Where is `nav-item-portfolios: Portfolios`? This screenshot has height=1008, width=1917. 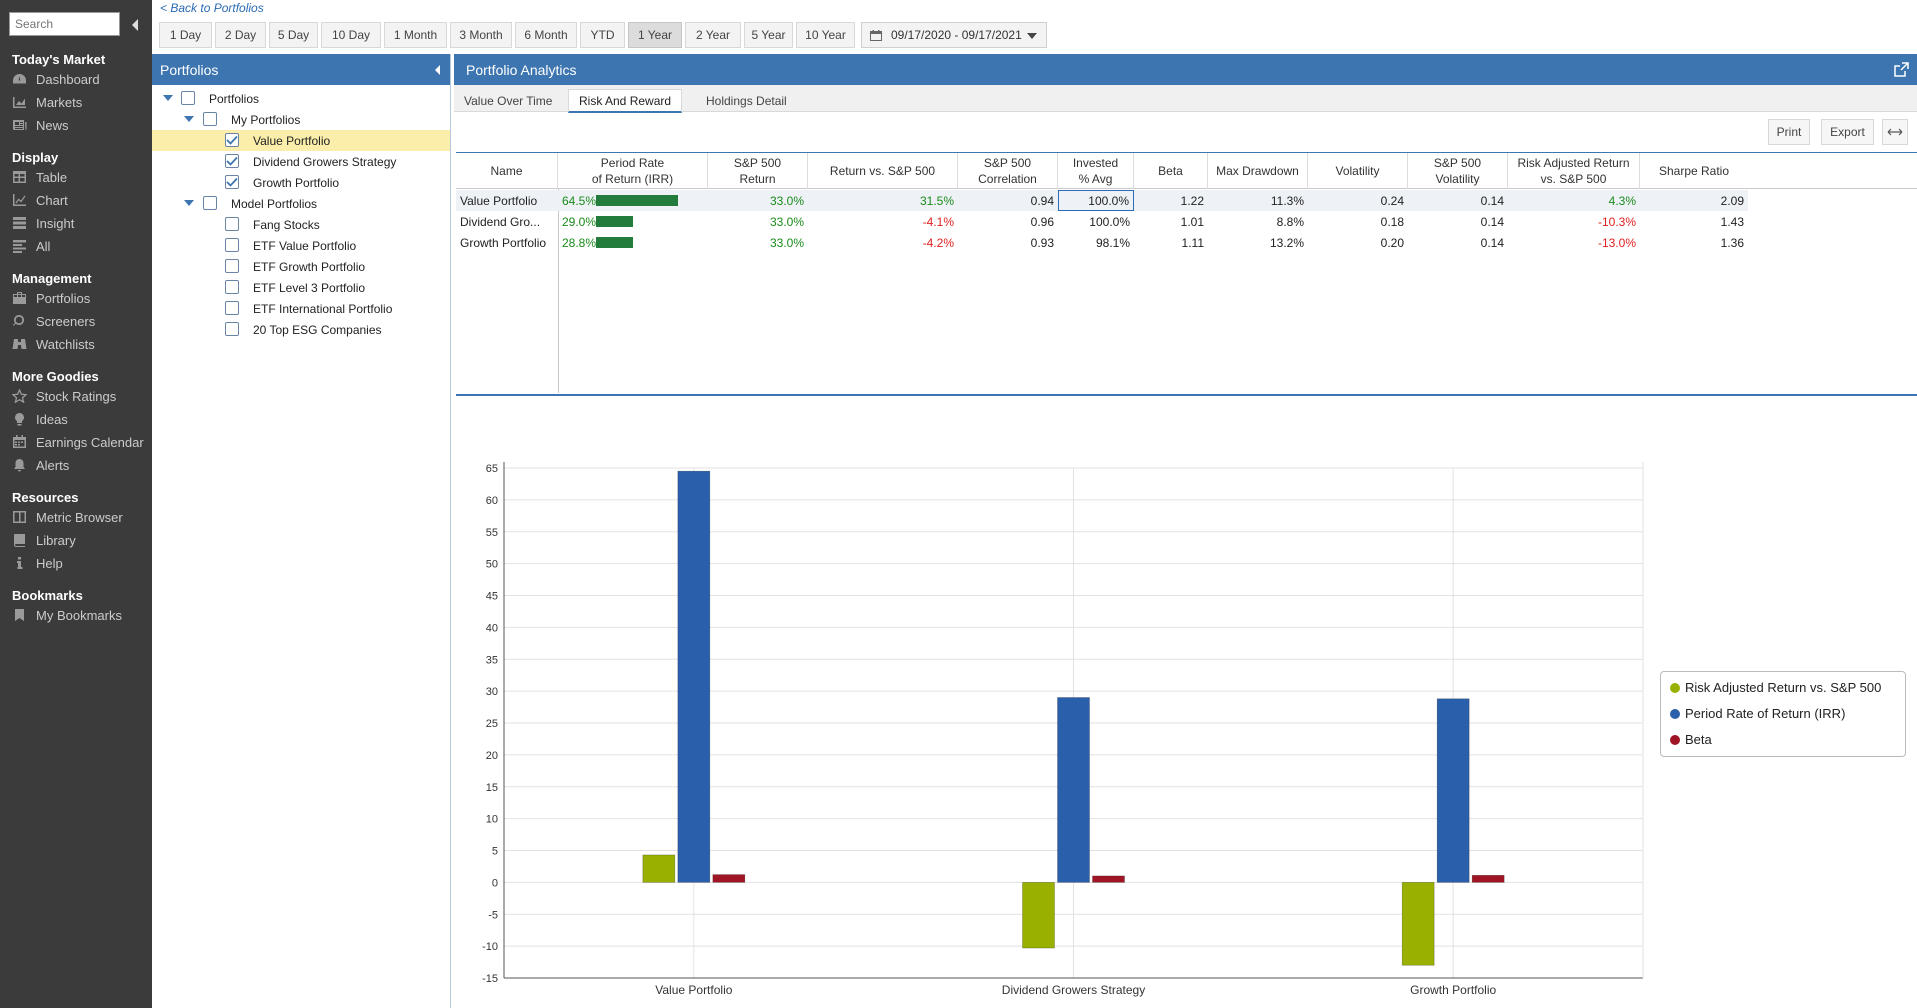 nav-item-portfolios: Portfolios is located at coordinates (50, 298).